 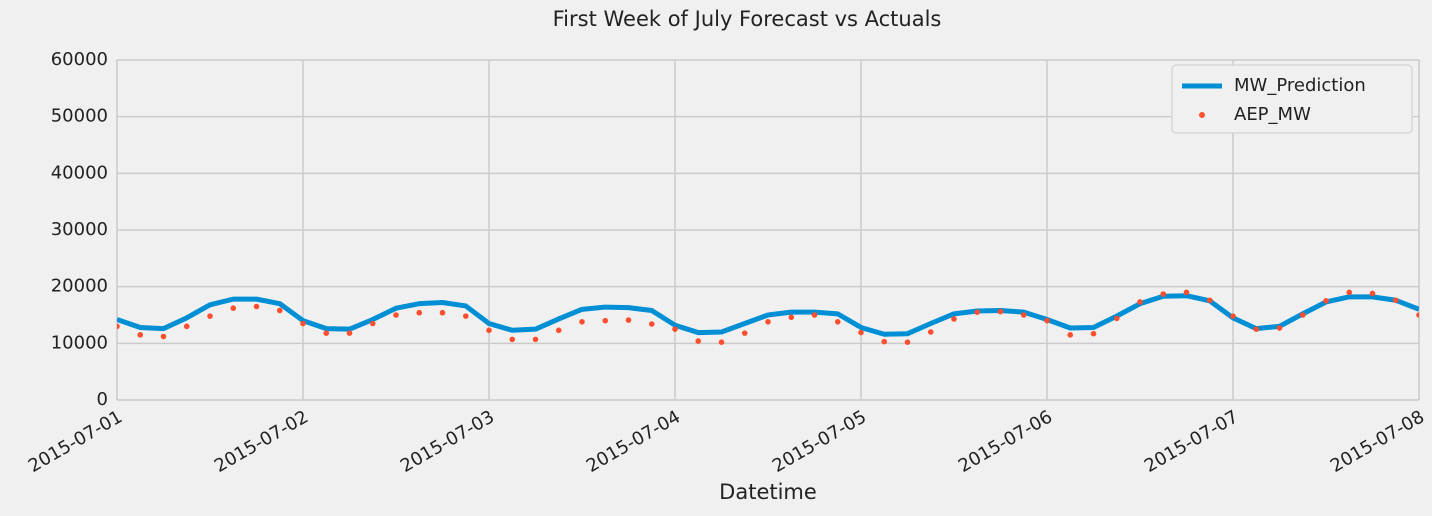 What do you see at coordinates (747, 19) in the screenshot?
I see `chart-title: First Week of July Forecast vs Actuals` at bounding box center [747, 19].